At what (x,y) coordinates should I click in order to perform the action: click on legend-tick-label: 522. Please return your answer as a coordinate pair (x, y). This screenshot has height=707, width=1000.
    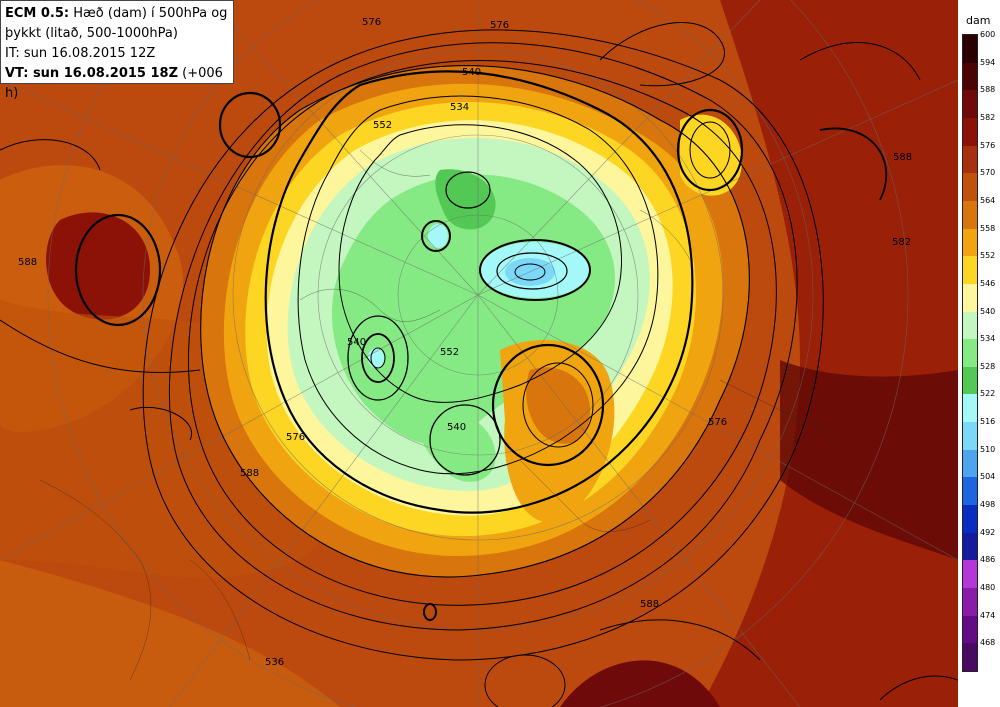
    Looking at the image, I should click on (988, 394).